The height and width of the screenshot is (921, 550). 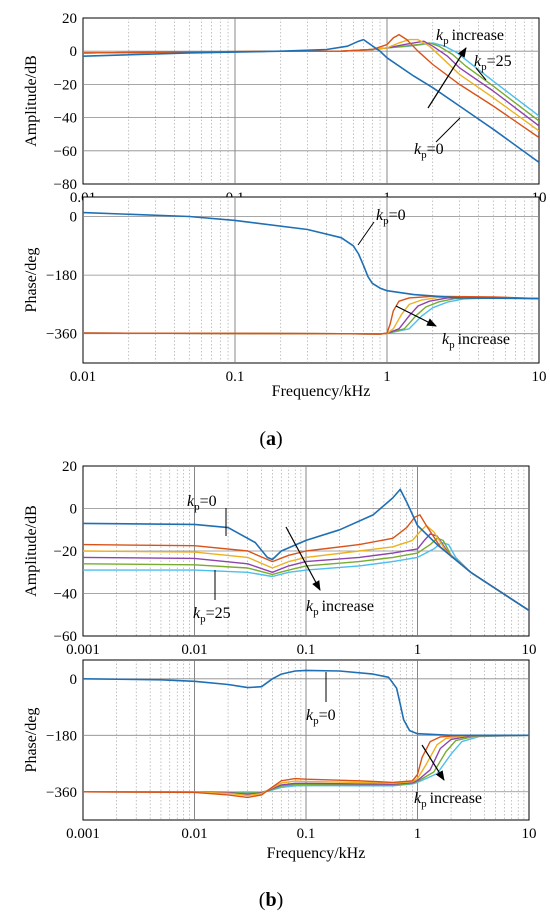 What do you see at coordinates (321, 717) in the screenshot?
I see `label-kp0-b-phase: kp=0` at bounding box center [321, 717].